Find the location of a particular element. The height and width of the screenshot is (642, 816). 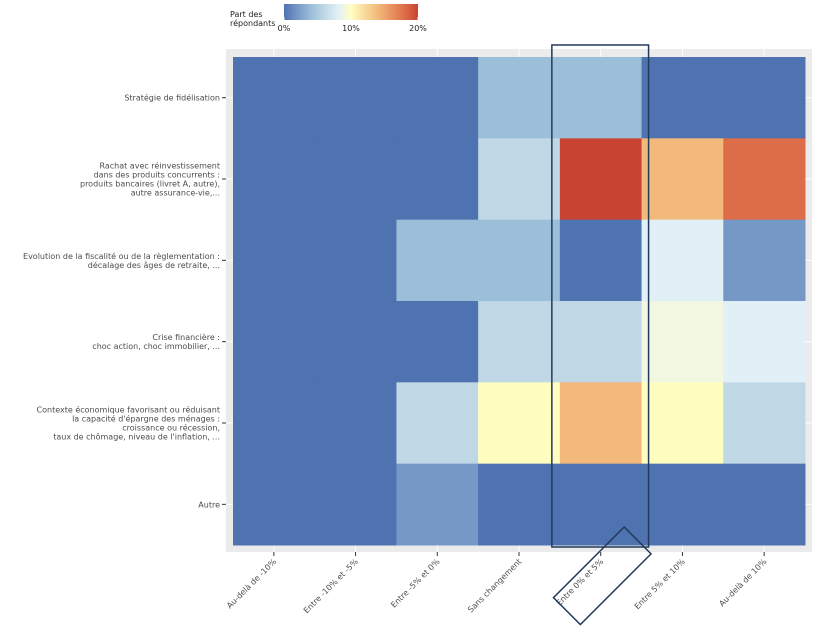

y-tick-label: Crise financière : is located at coordinates (186, 337).